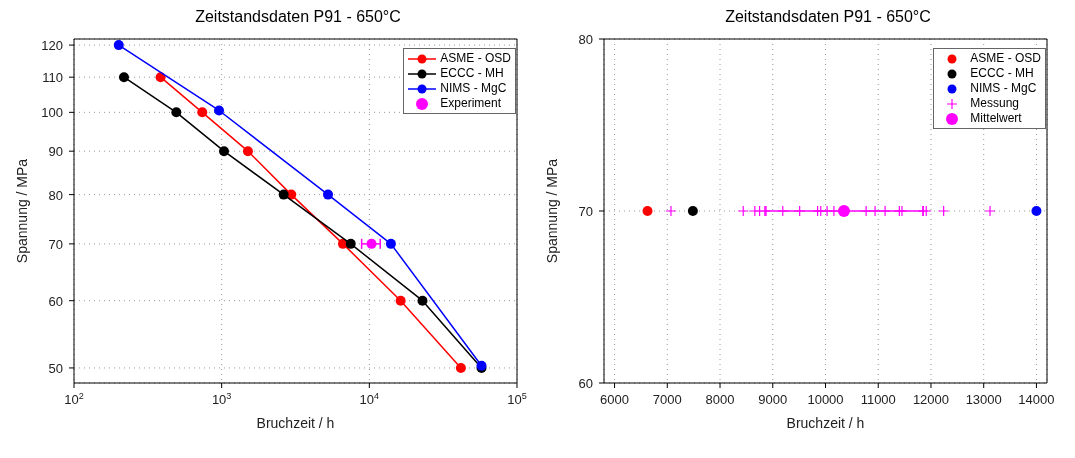 This screenshot has width=1075, height=458. What do you see at coordinates (773, 399) in the screenshot?
I see `x-tick-label: 9000` at bounding box center [773, 399].